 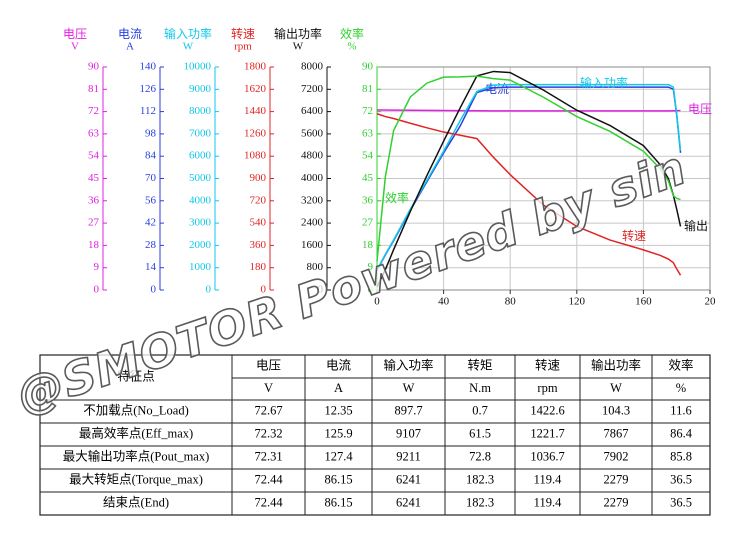 I want to click on axis-unit: A, so click(x=130, y=47).